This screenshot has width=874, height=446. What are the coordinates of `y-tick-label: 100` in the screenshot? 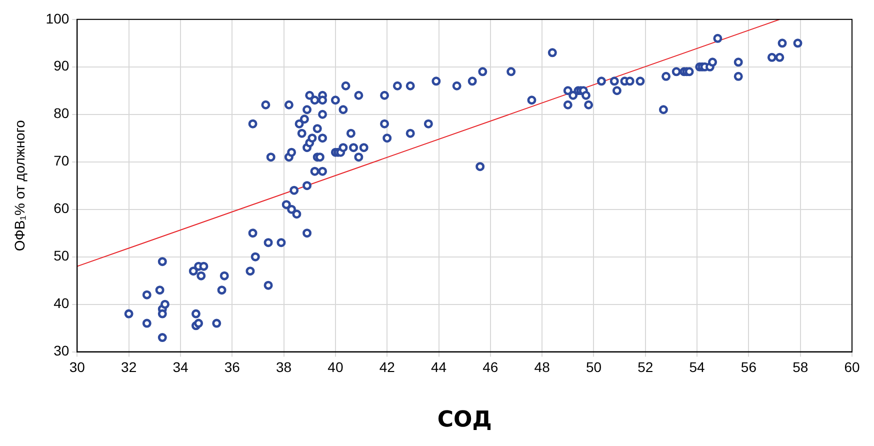 It's located at (58, 18).